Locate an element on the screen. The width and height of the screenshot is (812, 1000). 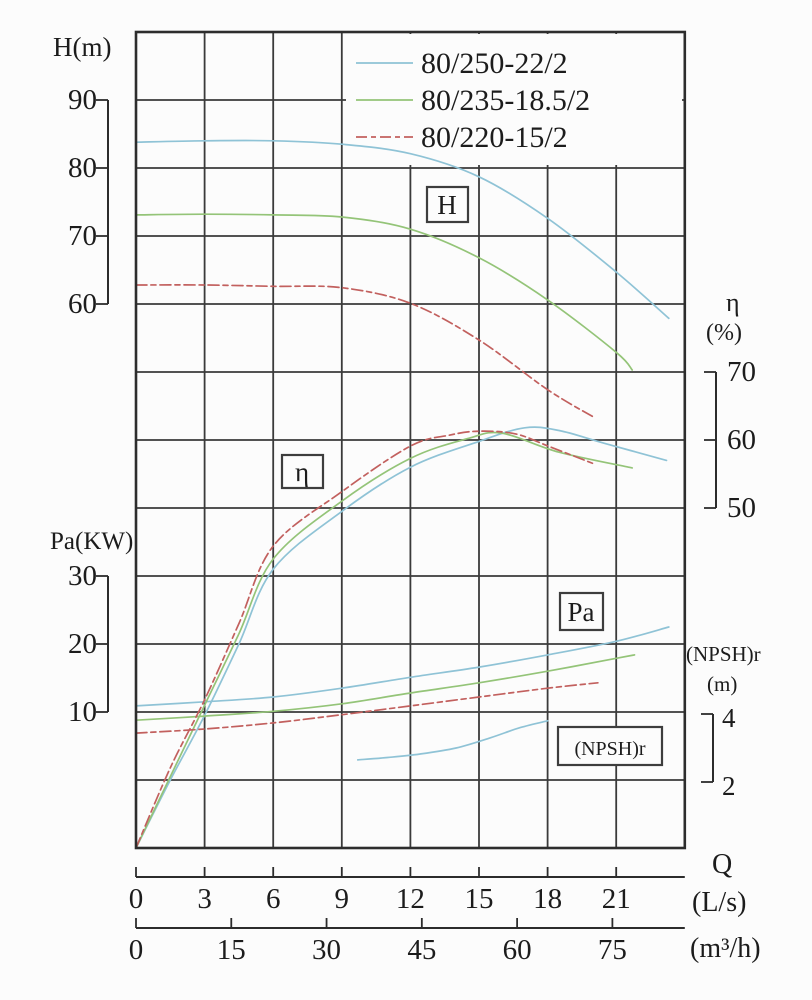
power-axis-title: Pa(KW) is located at coordinates (91, 541).